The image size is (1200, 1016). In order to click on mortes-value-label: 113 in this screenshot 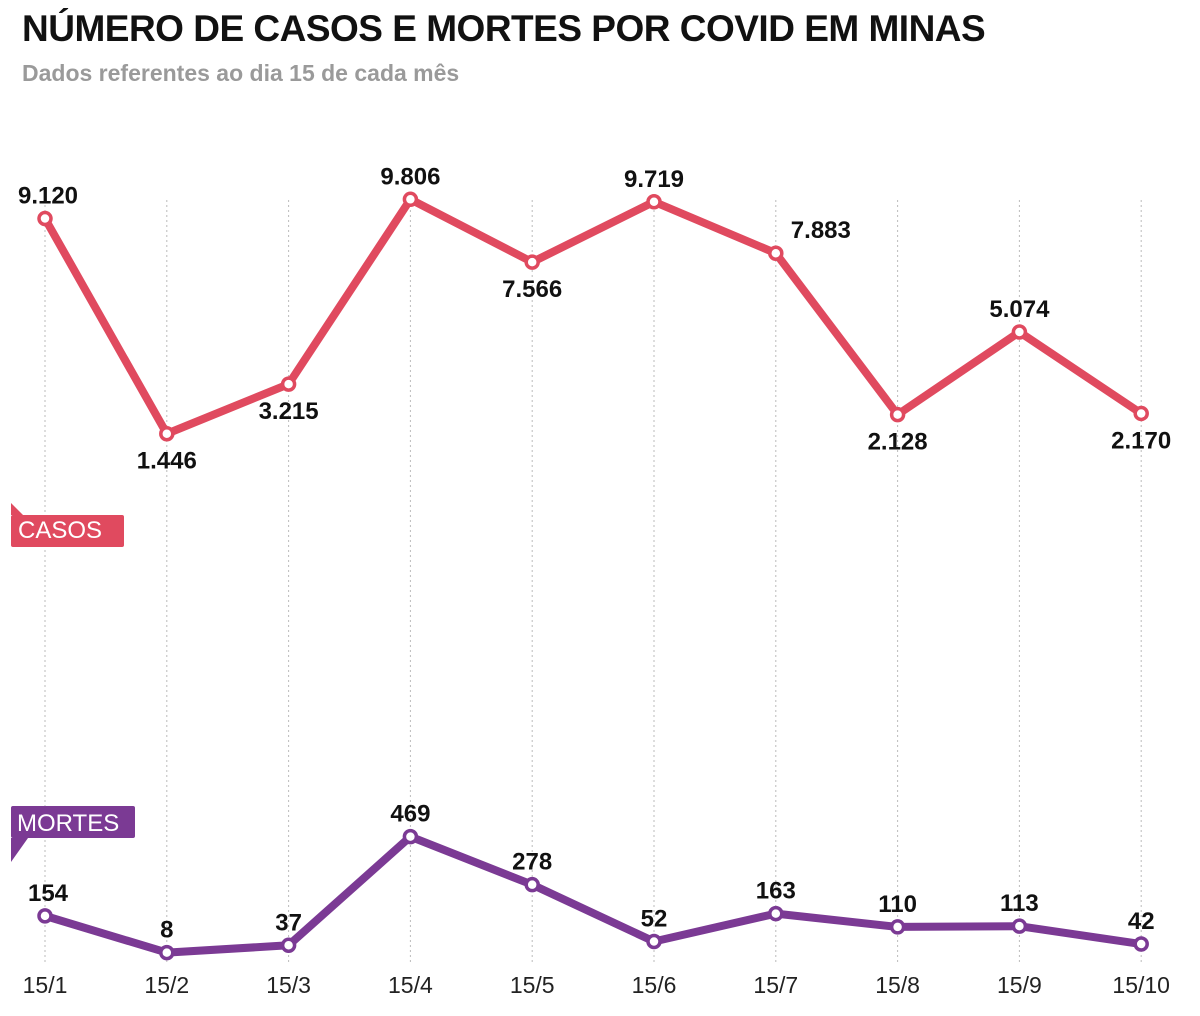, I will do `click(1019, 903)`.